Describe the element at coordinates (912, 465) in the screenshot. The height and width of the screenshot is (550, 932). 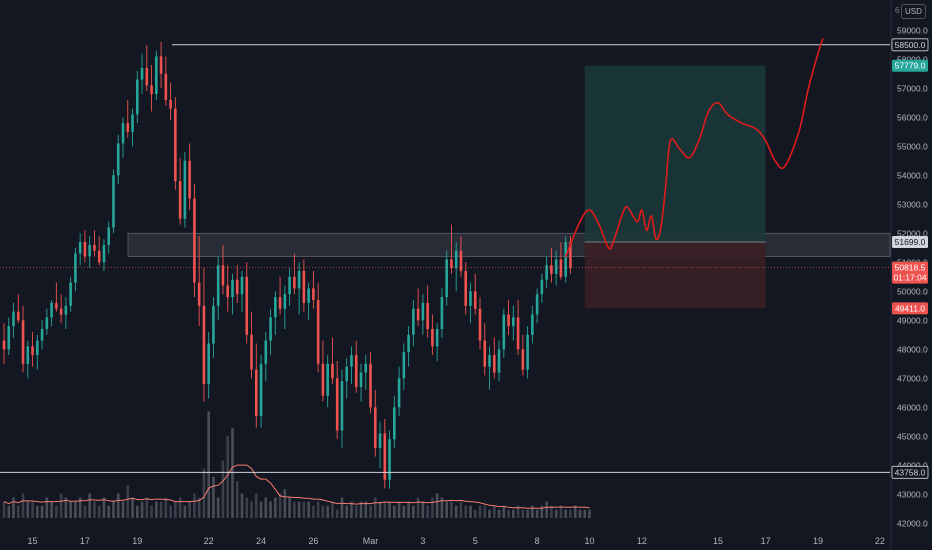
I see `price-tick-label: 44000.0` at that location.